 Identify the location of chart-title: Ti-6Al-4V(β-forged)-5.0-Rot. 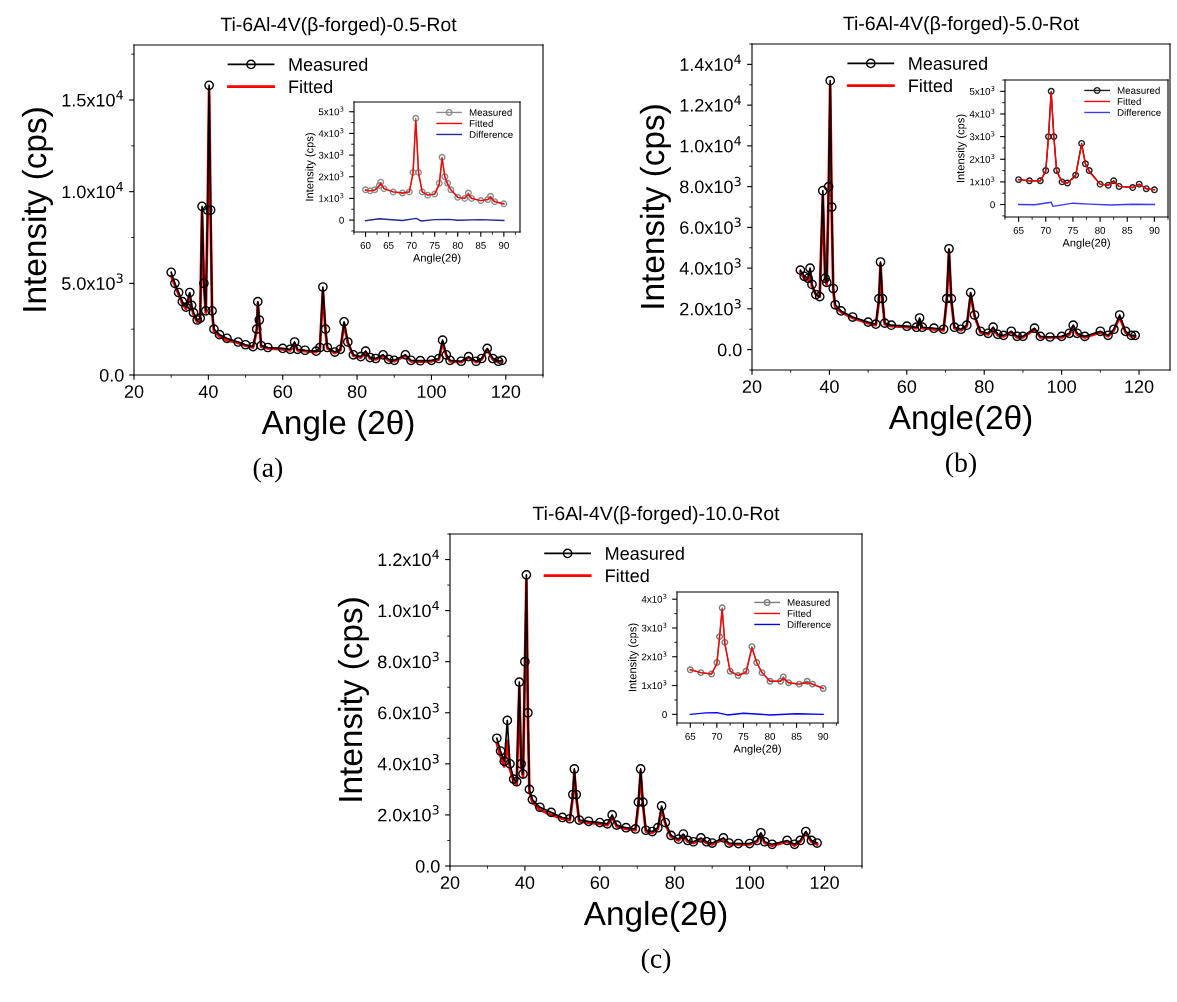
(961, 25).